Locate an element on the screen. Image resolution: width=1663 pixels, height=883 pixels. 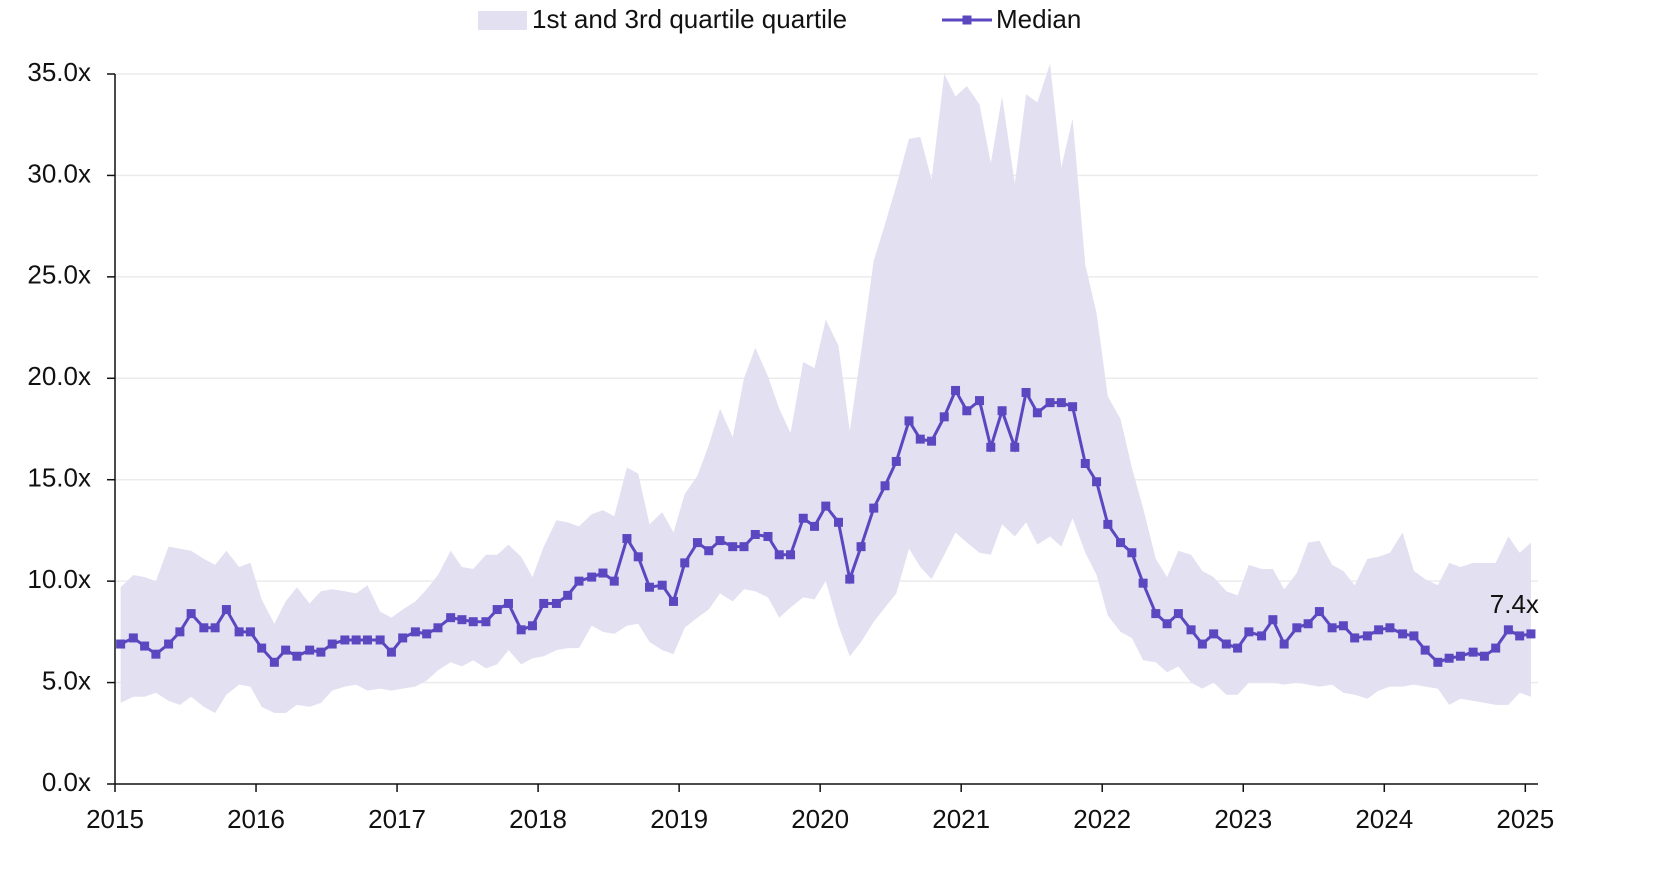
x-tick-label: 2025 is located at coordinates (1525, 819).